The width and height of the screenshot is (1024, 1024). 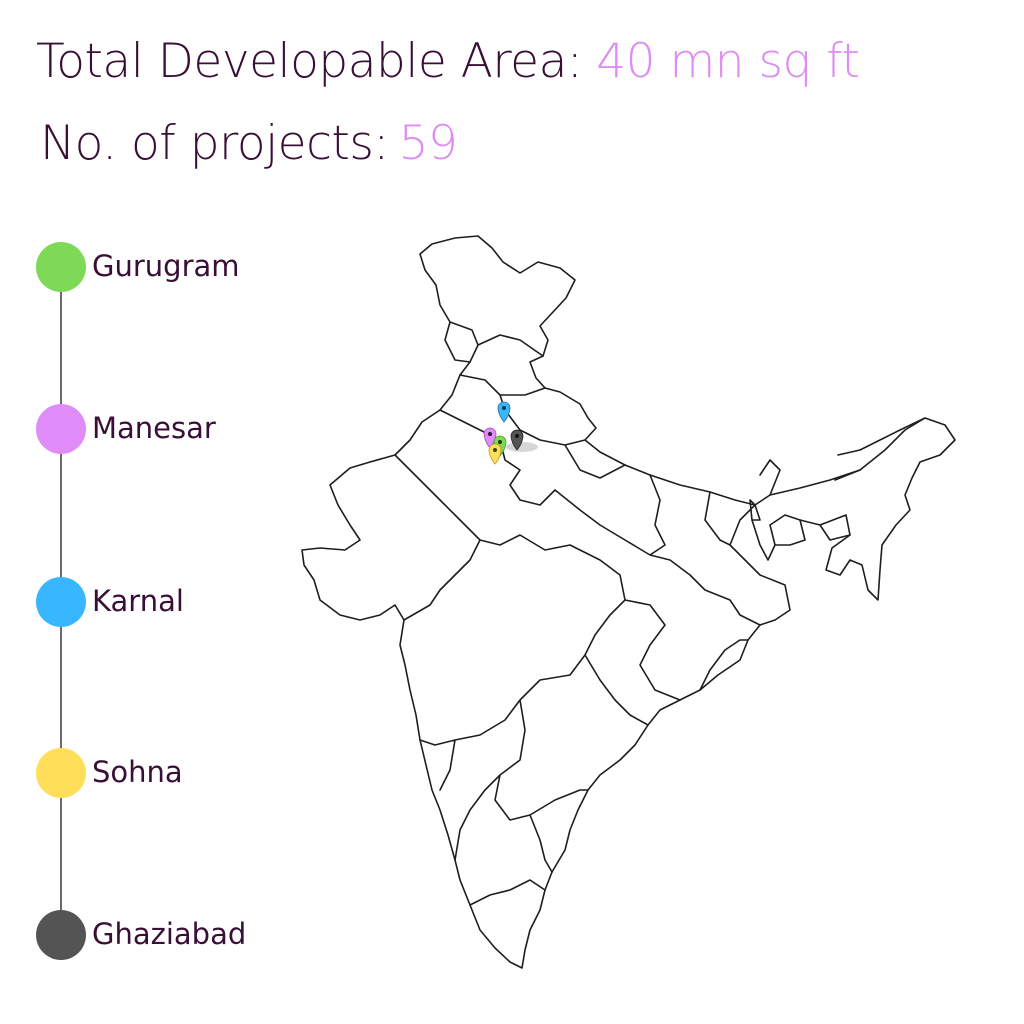 I want to click on map-pin-karnal, so click(x=504, y=412).